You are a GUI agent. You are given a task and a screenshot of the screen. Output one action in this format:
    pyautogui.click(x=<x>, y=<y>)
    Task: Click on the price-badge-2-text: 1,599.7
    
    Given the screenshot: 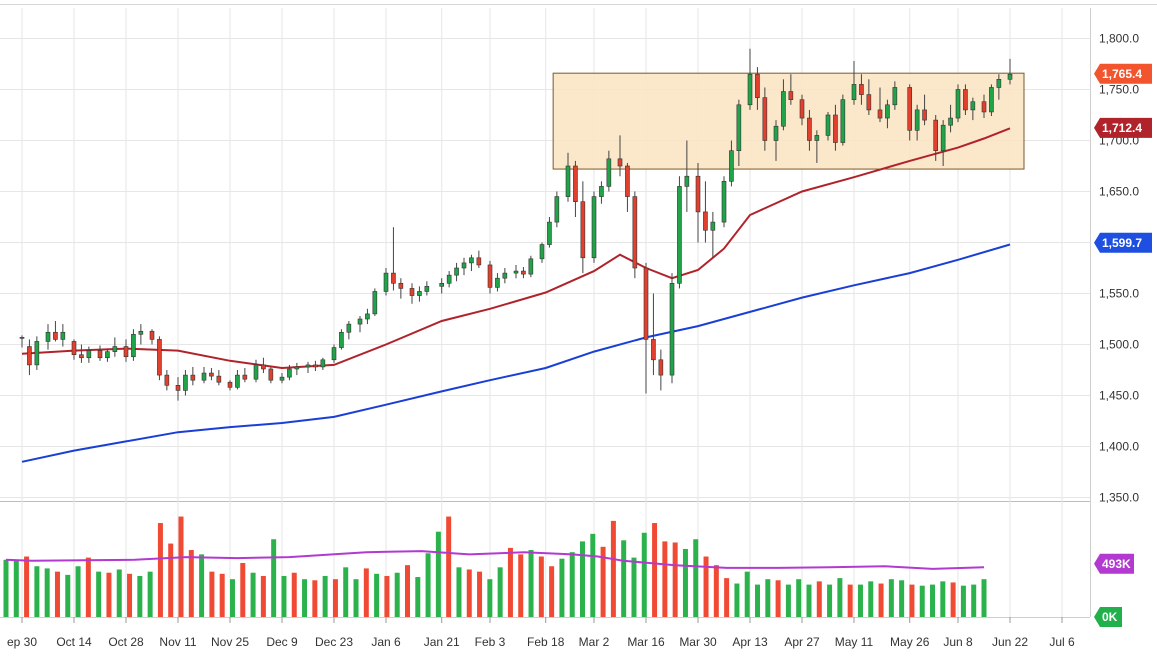 What is the action you would take?
    pyautogui.click(x=1122, y=243)
    